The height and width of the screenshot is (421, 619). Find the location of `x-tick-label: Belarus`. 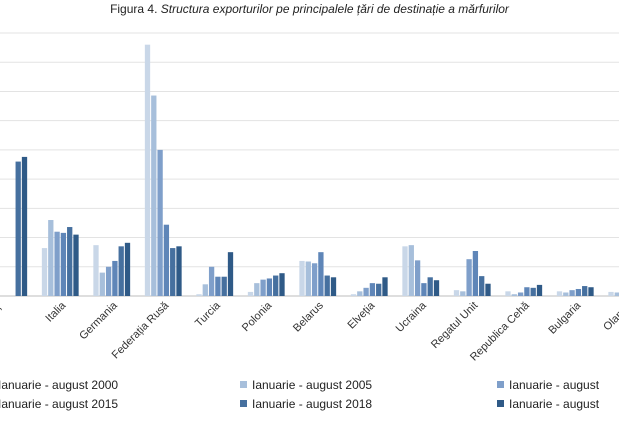

x-tick-label: Belarus is located at coordinates (308, 316).